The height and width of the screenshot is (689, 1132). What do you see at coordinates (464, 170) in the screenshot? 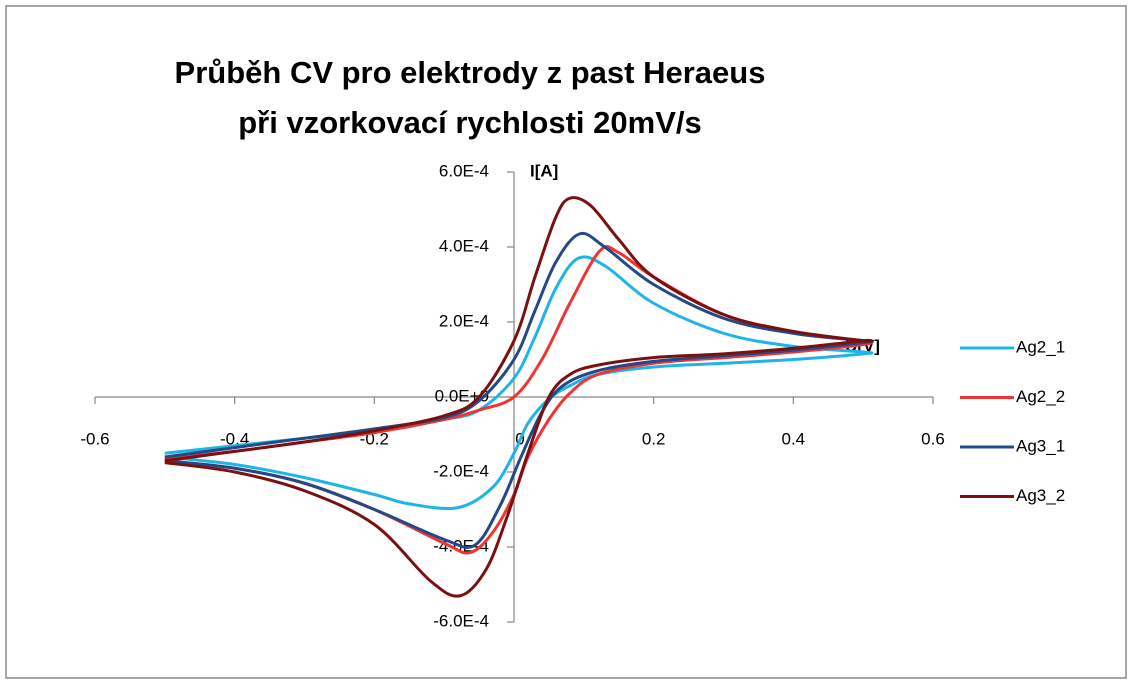
I see `y-tick-label: 6.0E-4` at bounding box center [464, 170].